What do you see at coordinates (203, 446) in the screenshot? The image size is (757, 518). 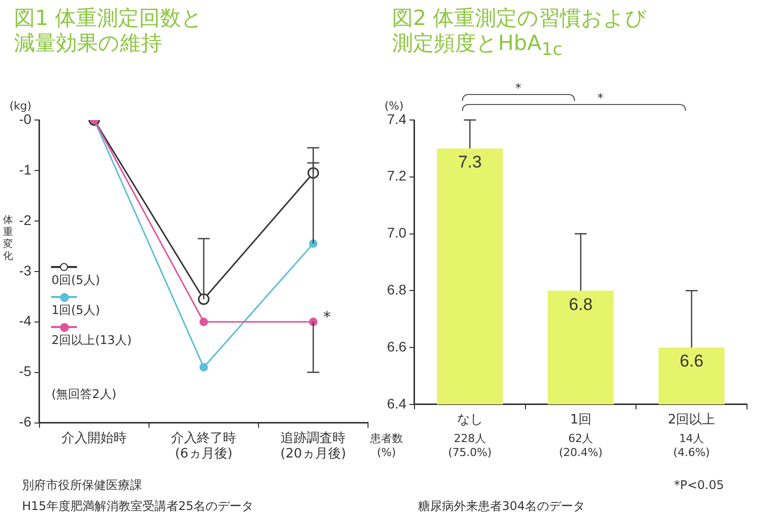 I see `x-tick-label: 介入終了時 (6ヵ月後)` at bounding box center [203, 446].